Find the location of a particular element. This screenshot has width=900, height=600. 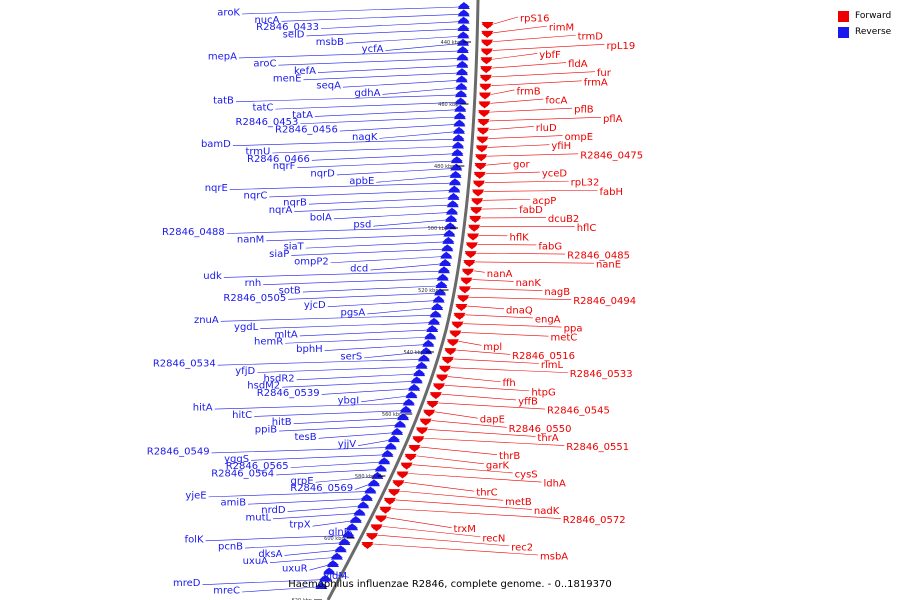

gene-label-forward: fabG is located at coordinates (550, 246).